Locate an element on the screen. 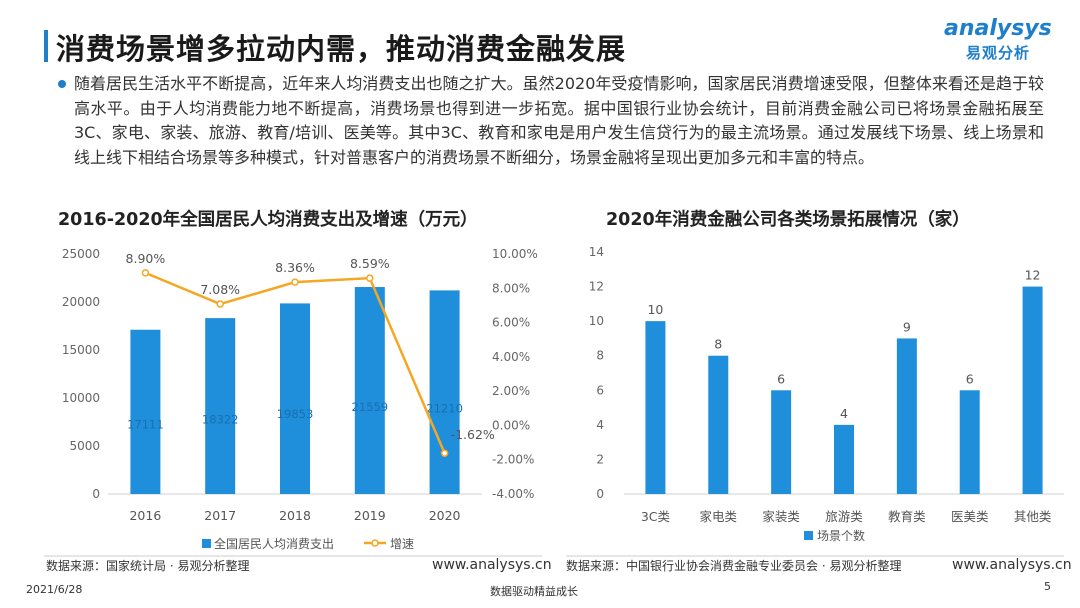 Image resolution: width=1080 pixels, height=608 pixels. c2-y-tick: 8 is located at coordinates (600, 356).